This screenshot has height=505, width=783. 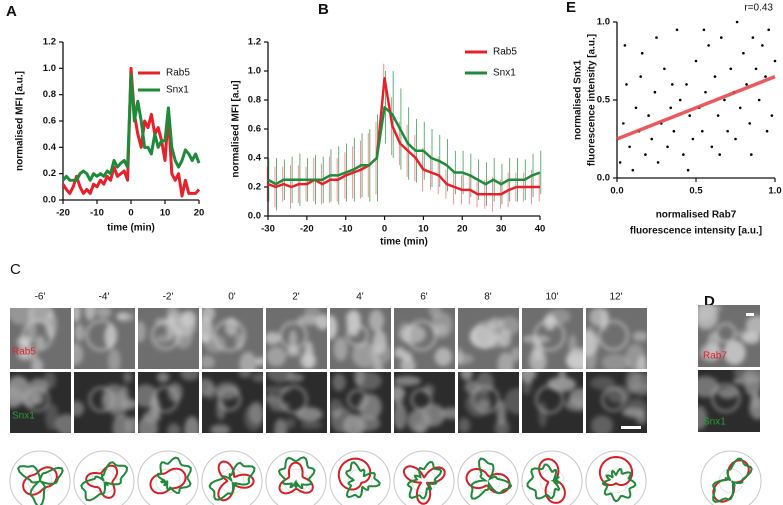 I want to click on y-tick-label: 0.2, so click(x=254, y=187).